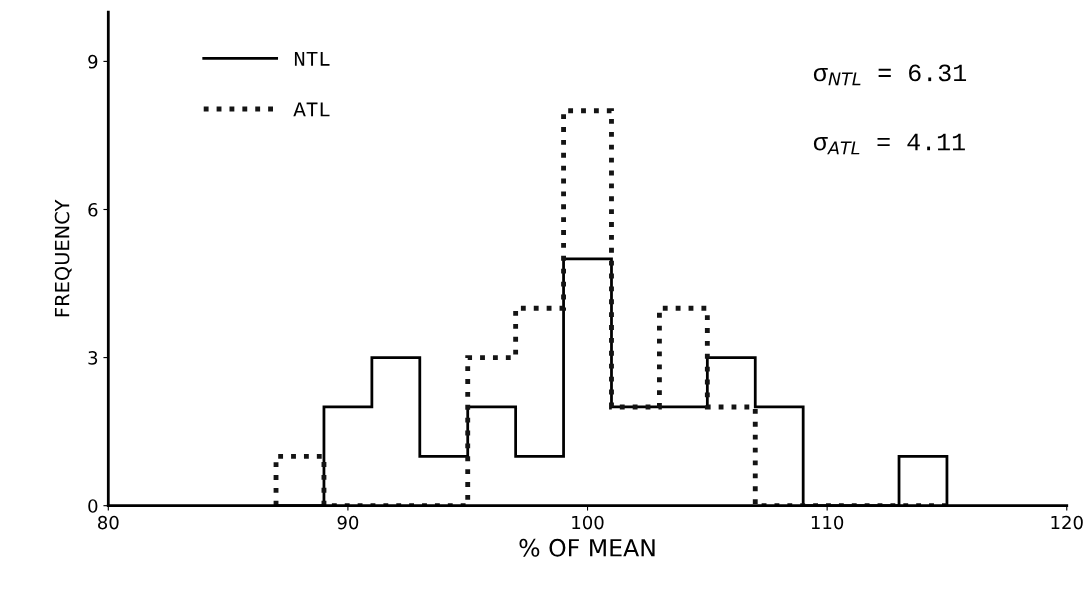  I want to click on x-tick-label: 120, so click(1067, 522).